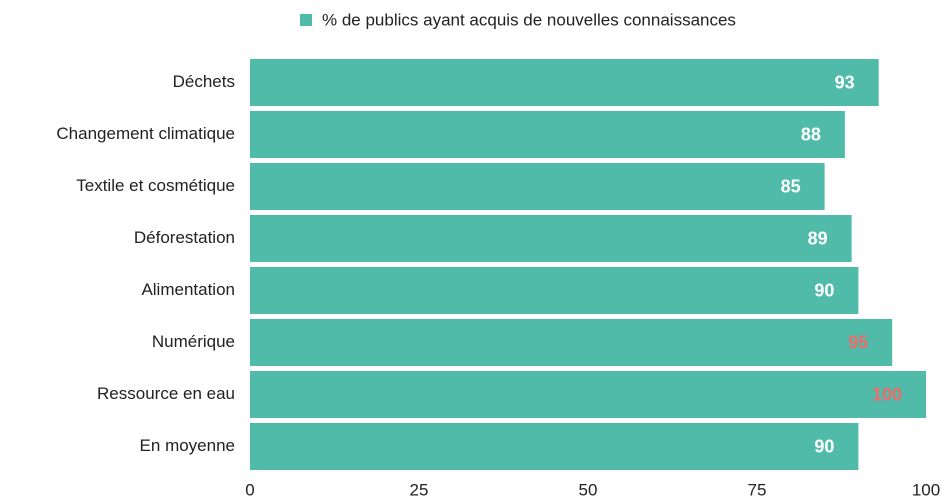 This screenshot has width=945, height=500. What do you see at coordinates (858, 342) in the screenshot?
I see `value-label: 95` at bounding box center [858, 342].